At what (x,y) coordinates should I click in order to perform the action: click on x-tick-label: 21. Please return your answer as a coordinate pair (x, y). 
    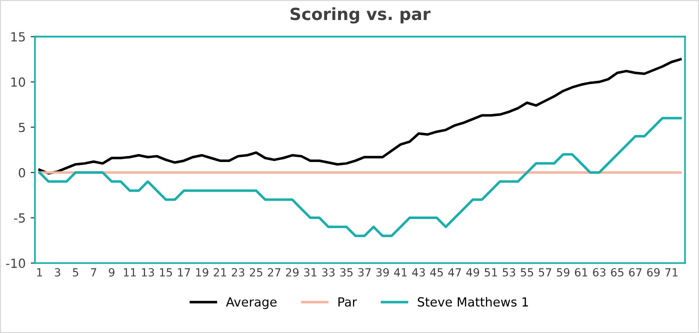
    Looking at the image, I should click on (220, 272).